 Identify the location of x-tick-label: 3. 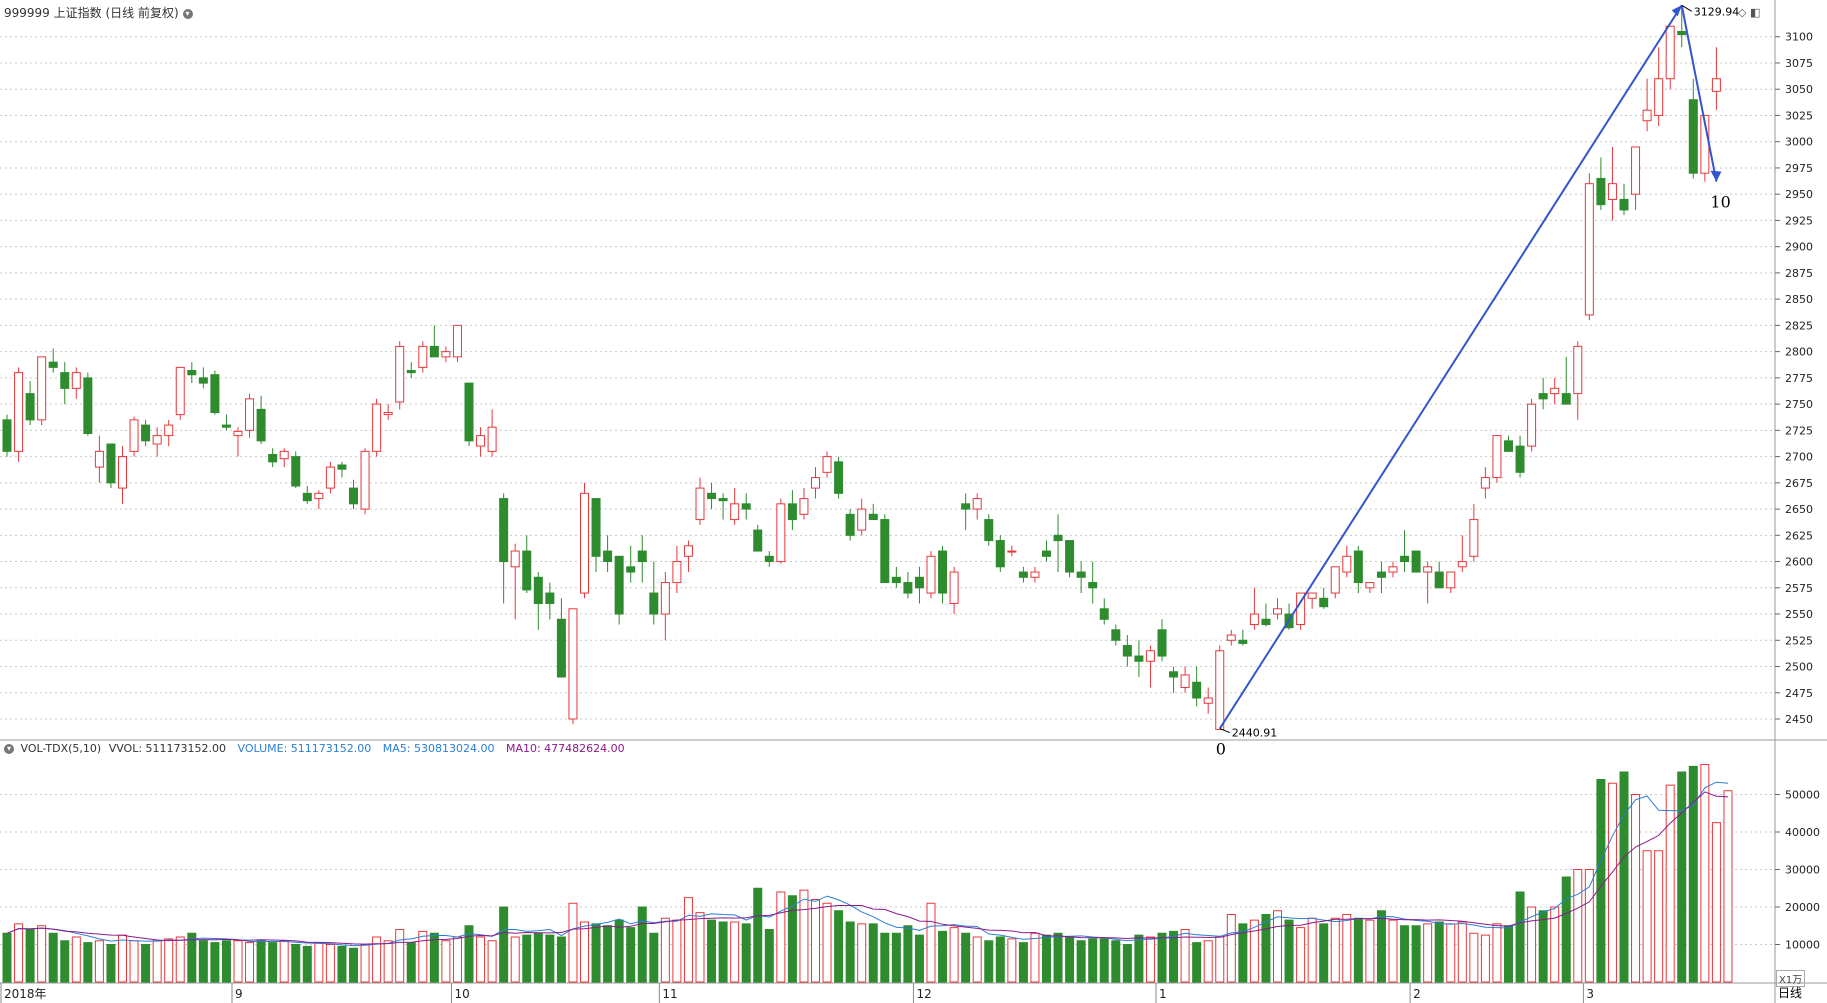
(1590, 994).